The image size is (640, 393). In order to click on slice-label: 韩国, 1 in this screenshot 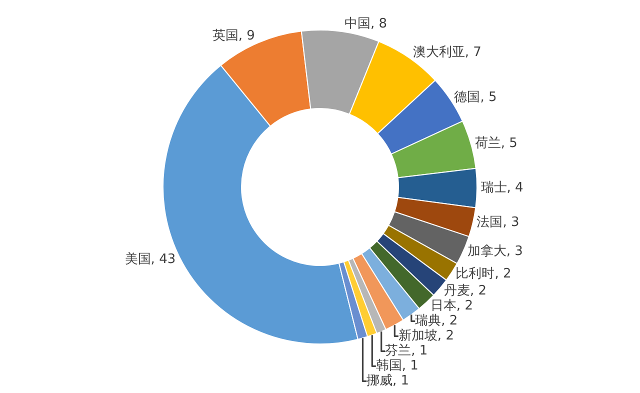, I will do `click(397, 366)`.